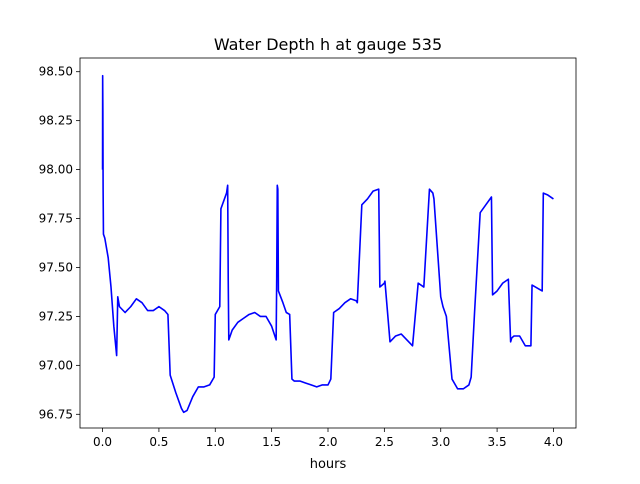 This screenshot has width=640, height=484. What do you see at coordinates (553, 442) in the screenshot?
I see `x-tick-label: 4.0` at bounding box center [553, 442].